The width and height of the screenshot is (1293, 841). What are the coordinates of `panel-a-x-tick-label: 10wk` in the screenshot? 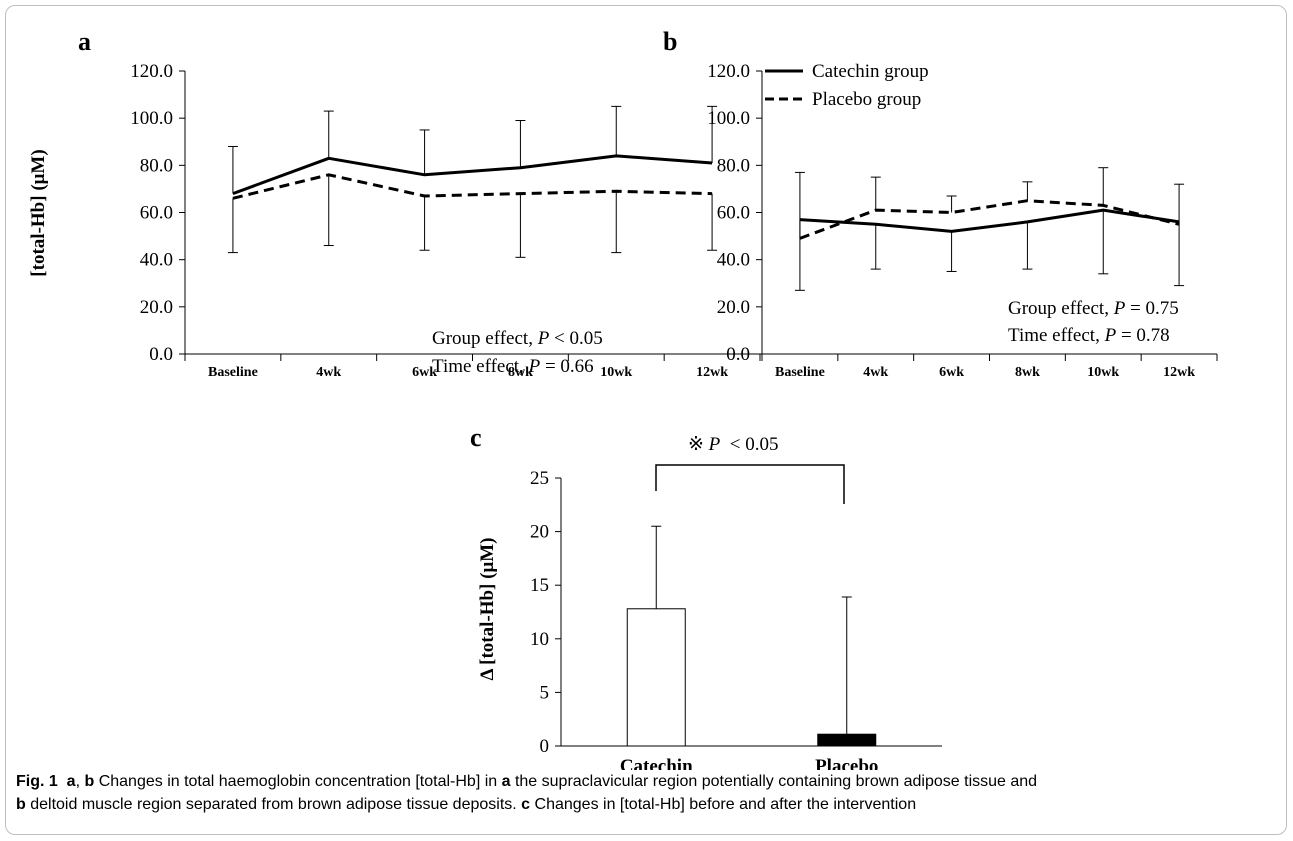 It's located at (616, 372).